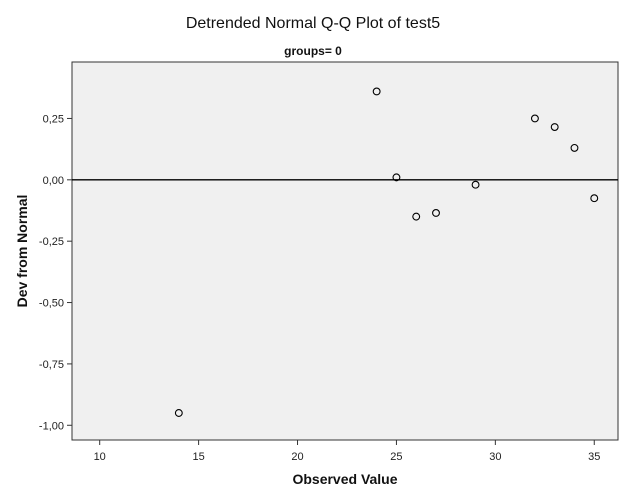  Describe the element at coordinates (198, 457) in the screenshot. I see `x-tick-label: 15` at that location.